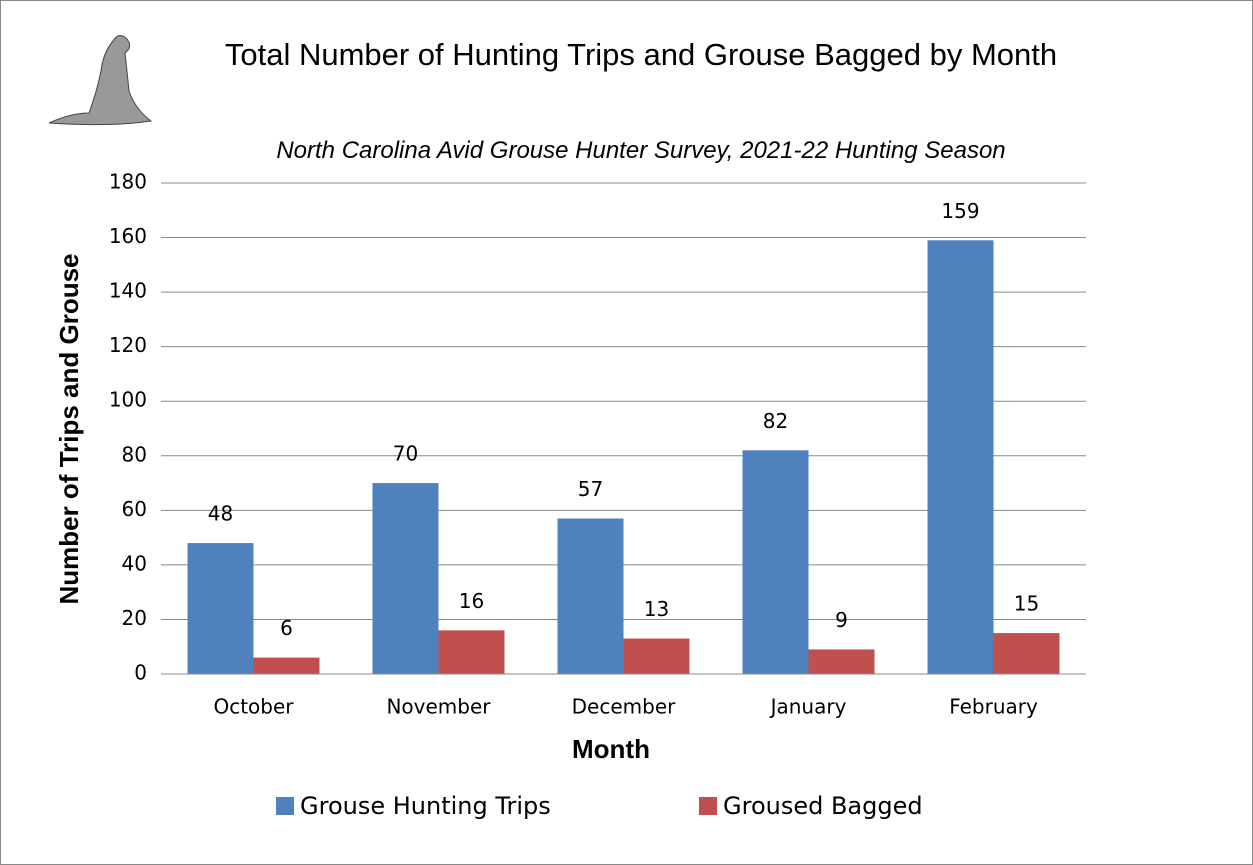  What do you see at coordinates (841, 620) in the screenshot?
I see `value-label: 9` at bounding box center [841, 620].